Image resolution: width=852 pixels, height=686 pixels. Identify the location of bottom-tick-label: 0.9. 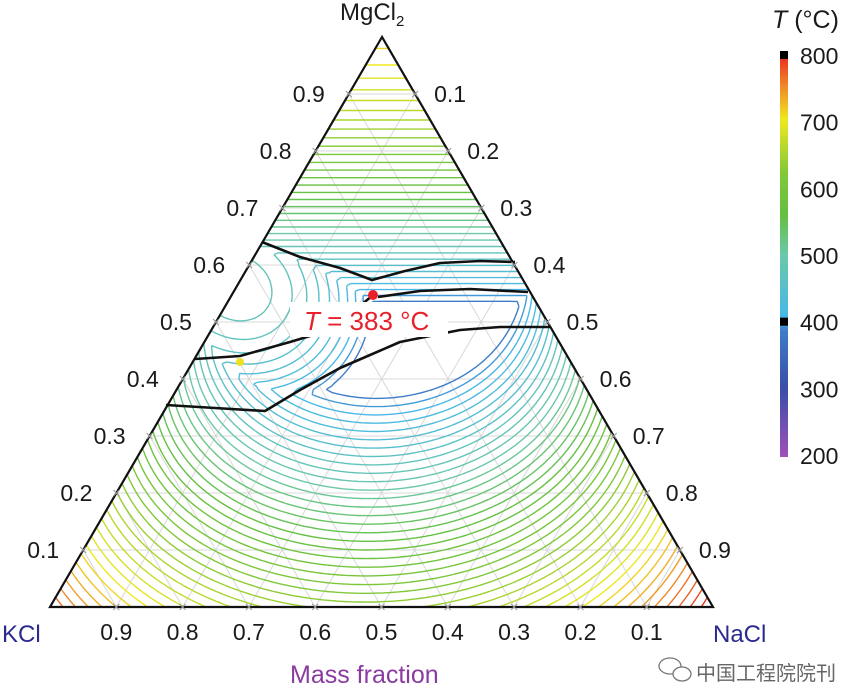
(116, 632).